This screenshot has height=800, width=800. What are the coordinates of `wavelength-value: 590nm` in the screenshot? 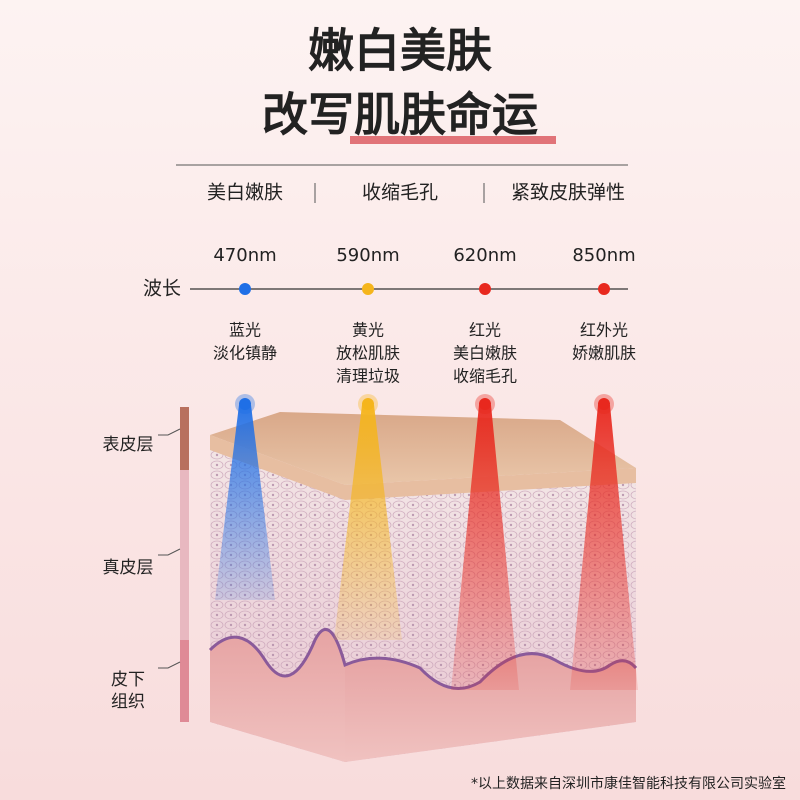 It's located at (367, 255).